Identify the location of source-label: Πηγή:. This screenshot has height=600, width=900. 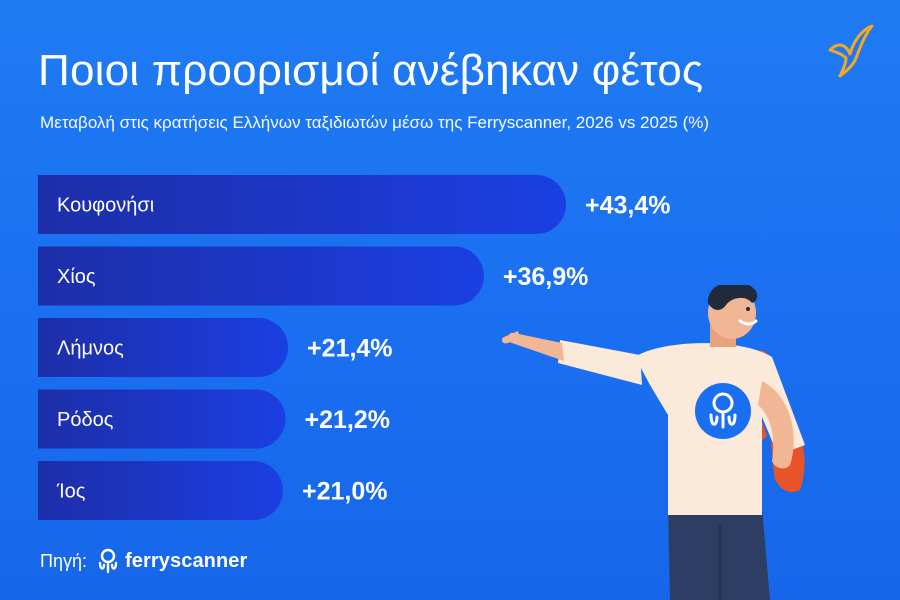
(64, 560).